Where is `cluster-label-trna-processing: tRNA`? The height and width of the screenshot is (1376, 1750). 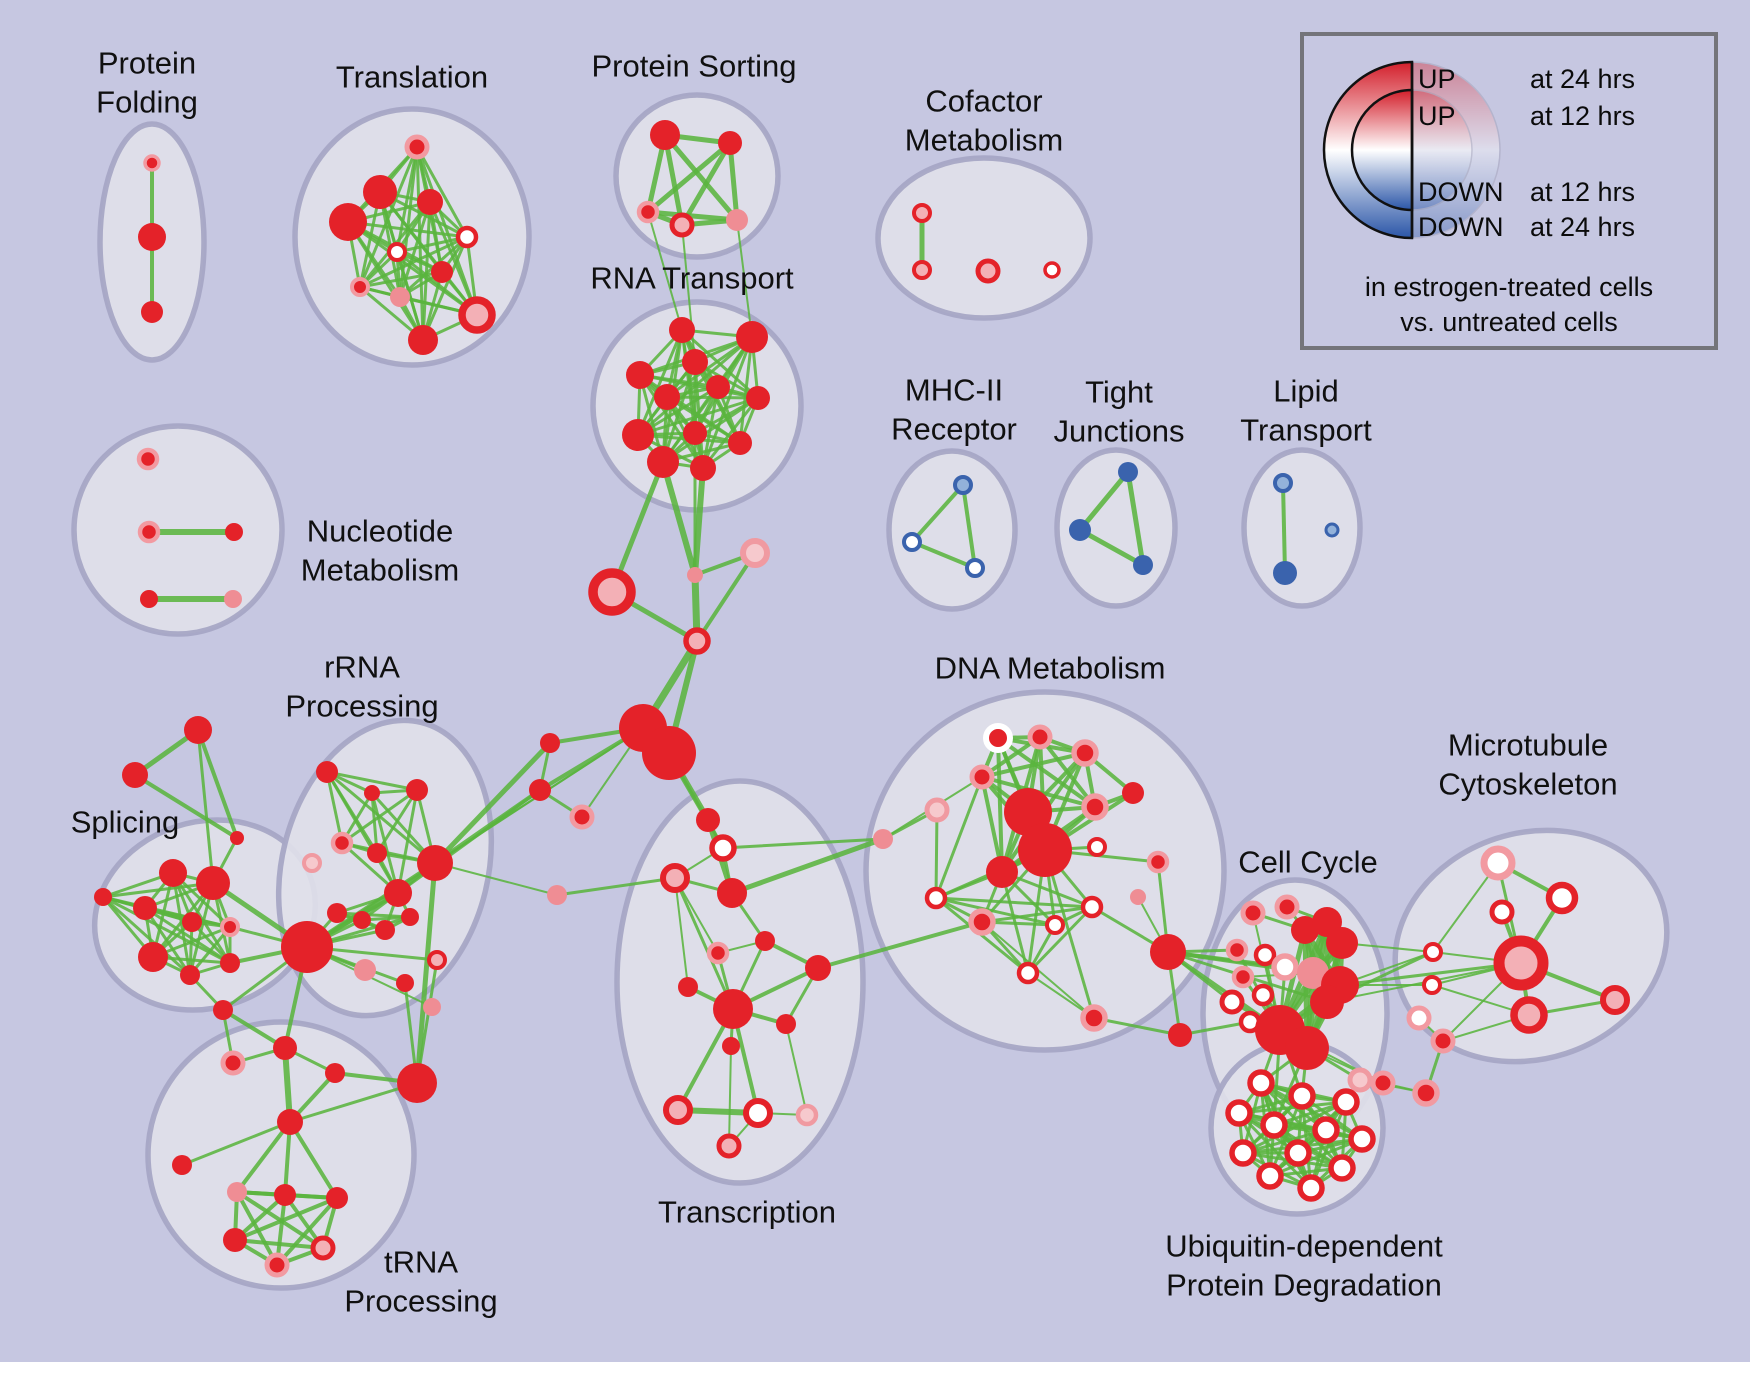 cluster-label-trna-processing: tRNA is located at coordinates (421, 1262).